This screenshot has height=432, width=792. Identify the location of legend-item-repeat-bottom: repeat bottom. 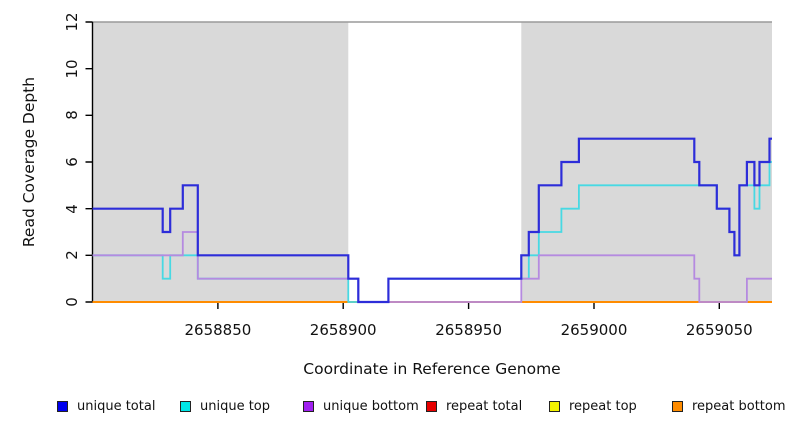
(726, 406).